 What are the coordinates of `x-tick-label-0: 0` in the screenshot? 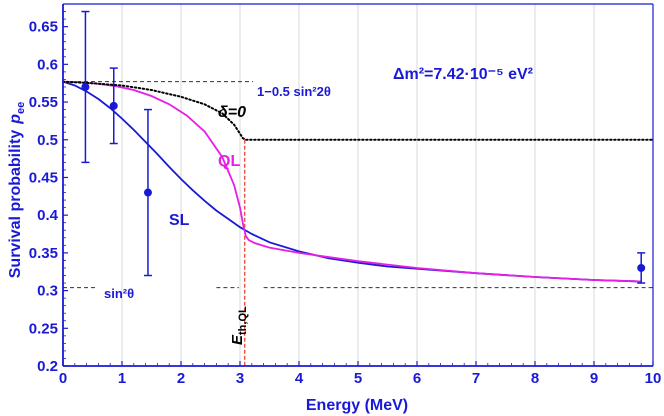 It's located at (63, 378).